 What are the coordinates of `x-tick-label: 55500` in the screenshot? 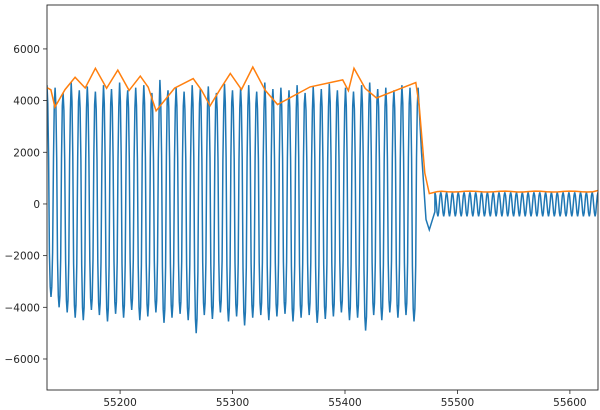 It's located at (457, 403).